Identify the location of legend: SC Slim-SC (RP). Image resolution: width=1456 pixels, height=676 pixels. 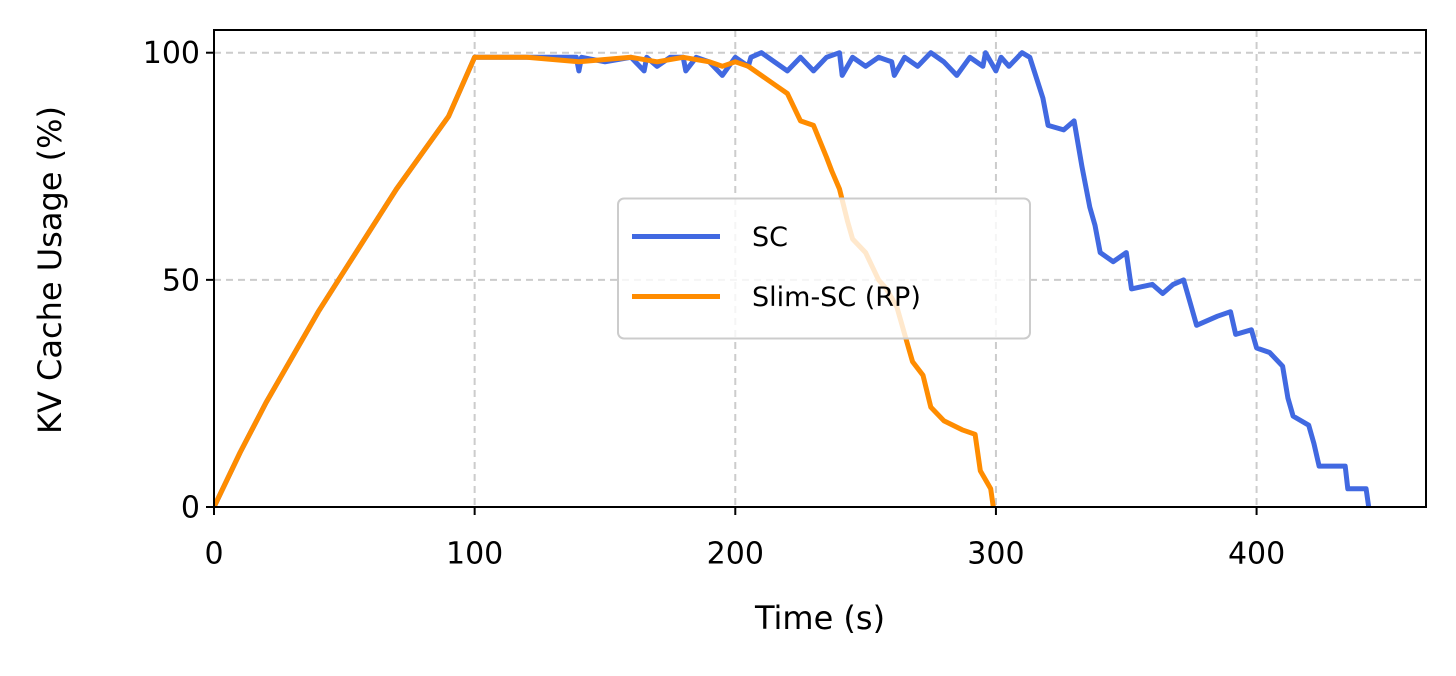
(824, 268).